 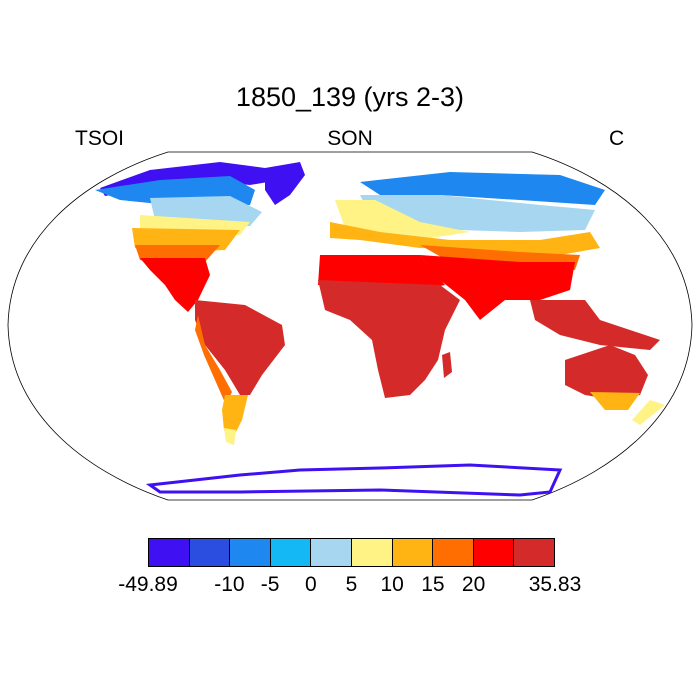 I want to click on season-label: SON, so click(x=350, y=138).